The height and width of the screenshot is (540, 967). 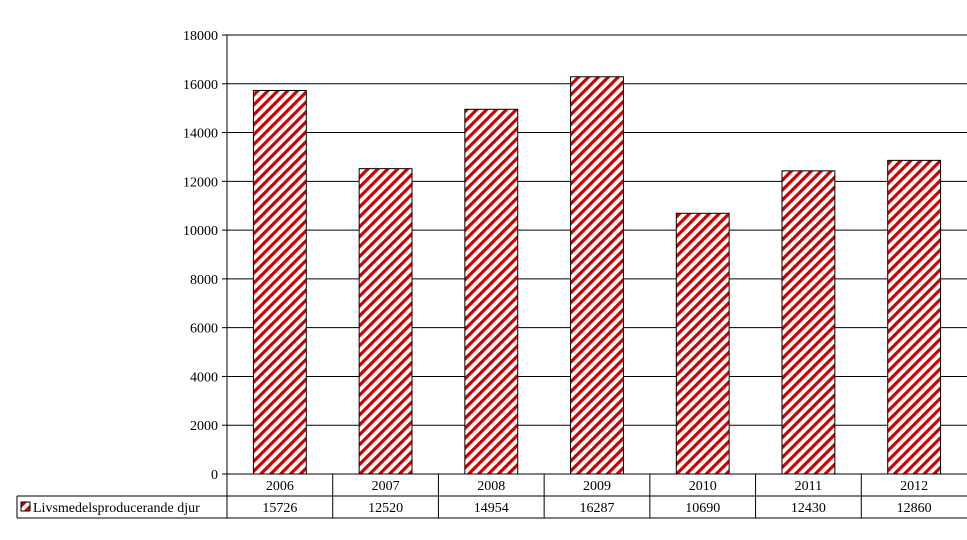 I want to click on y-tick-label: 10000, so click(x=200, y=231).